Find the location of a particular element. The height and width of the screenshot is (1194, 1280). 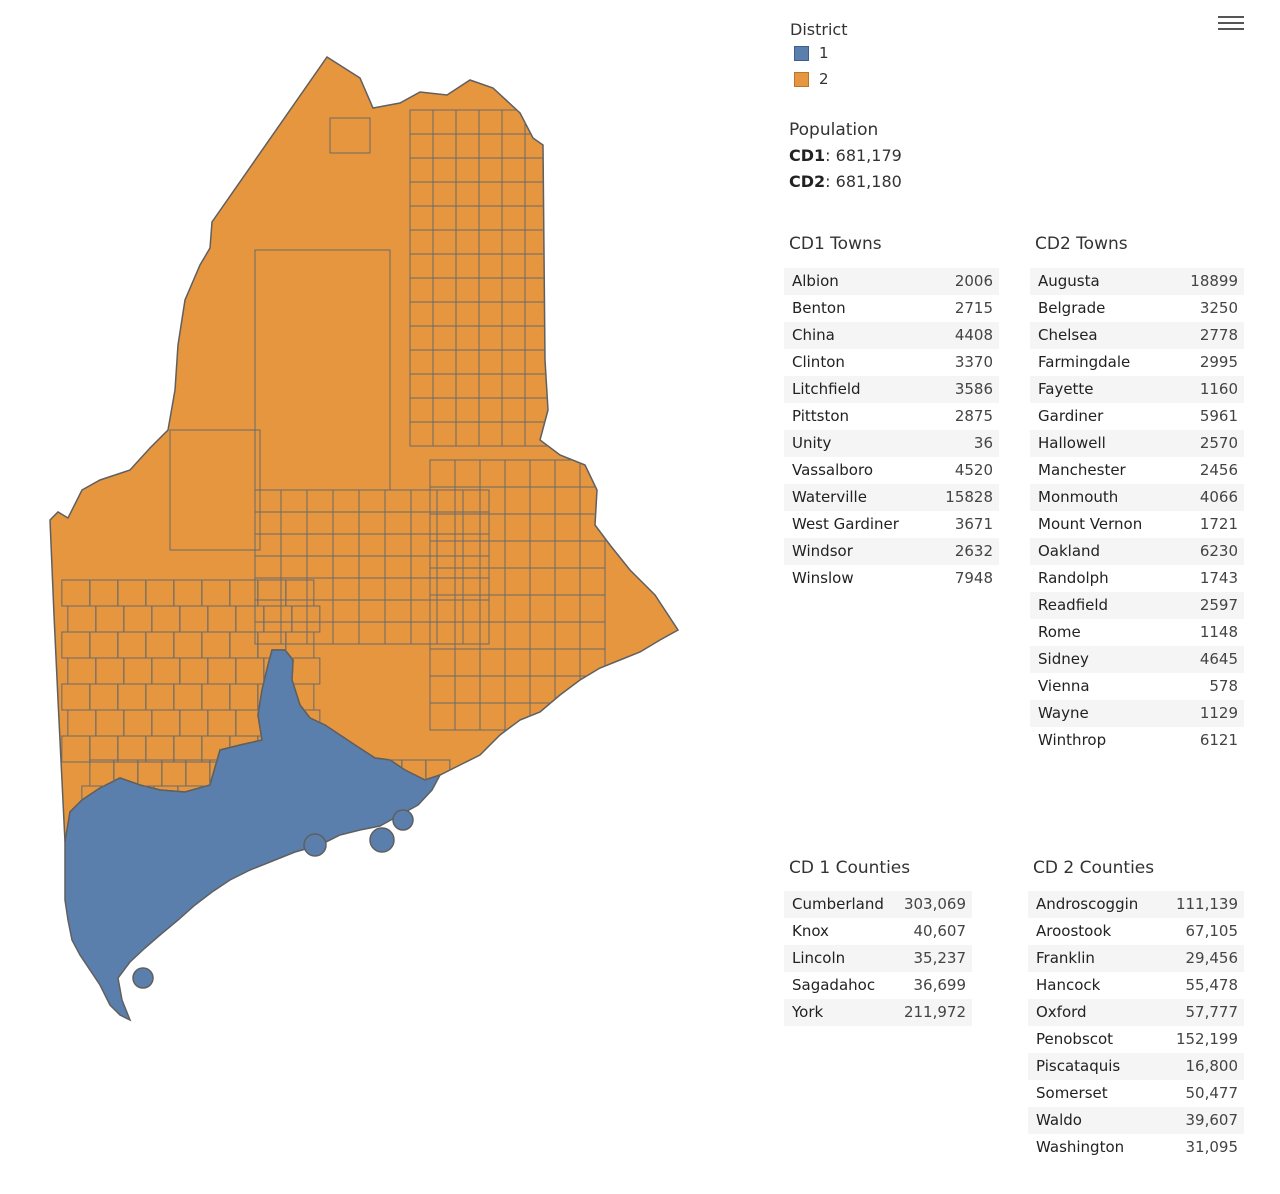

row-value: 111,139 is located at coordinates (1206, 904).